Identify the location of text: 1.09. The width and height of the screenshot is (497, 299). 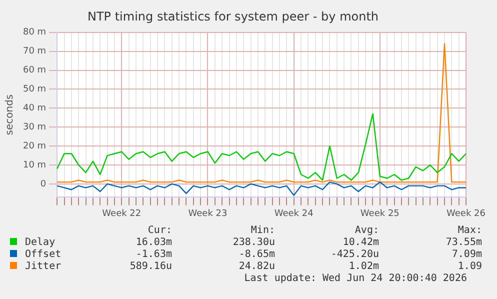
(469, 266).